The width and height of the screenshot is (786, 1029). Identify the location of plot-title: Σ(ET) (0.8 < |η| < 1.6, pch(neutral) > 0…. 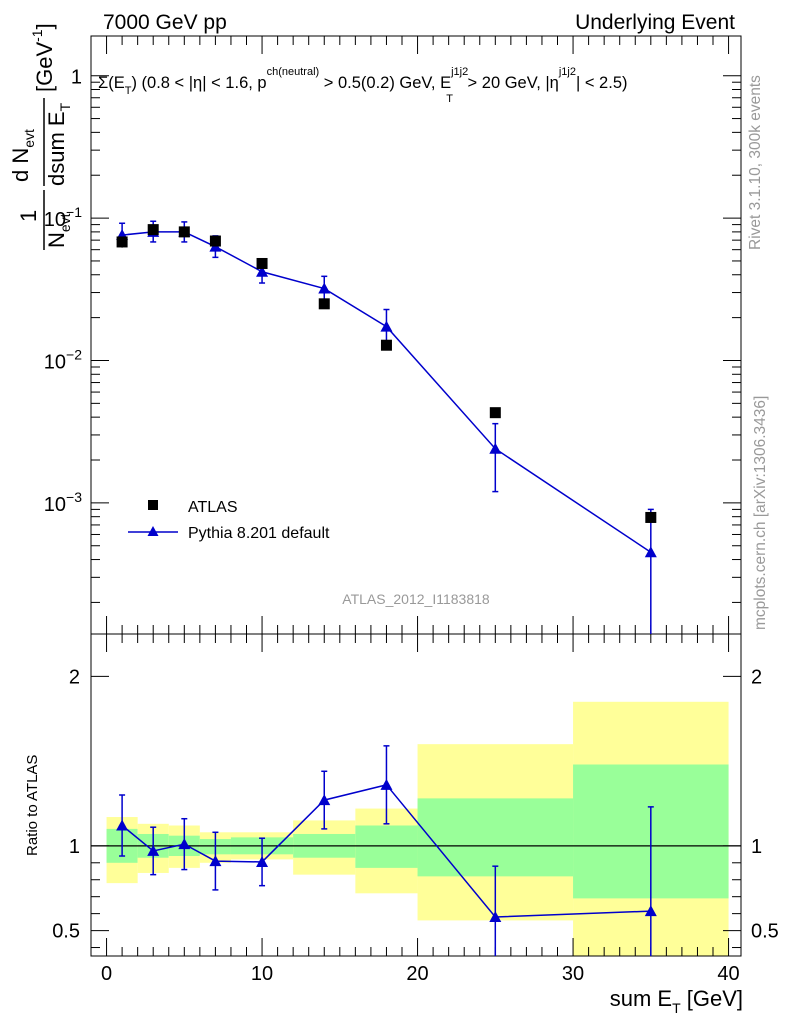
(363, 85).